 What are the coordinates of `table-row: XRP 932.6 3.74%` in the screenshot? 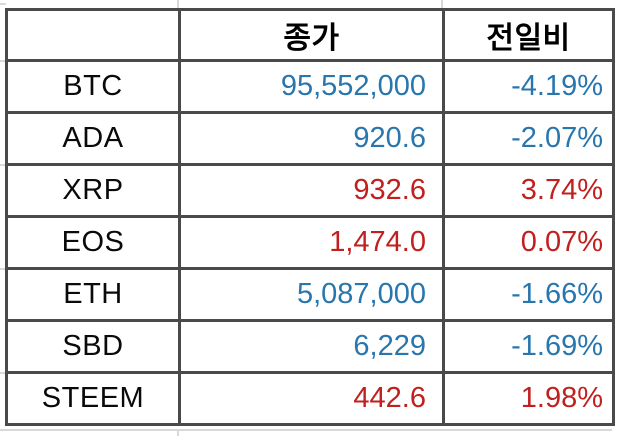 It's located at (310, 190).